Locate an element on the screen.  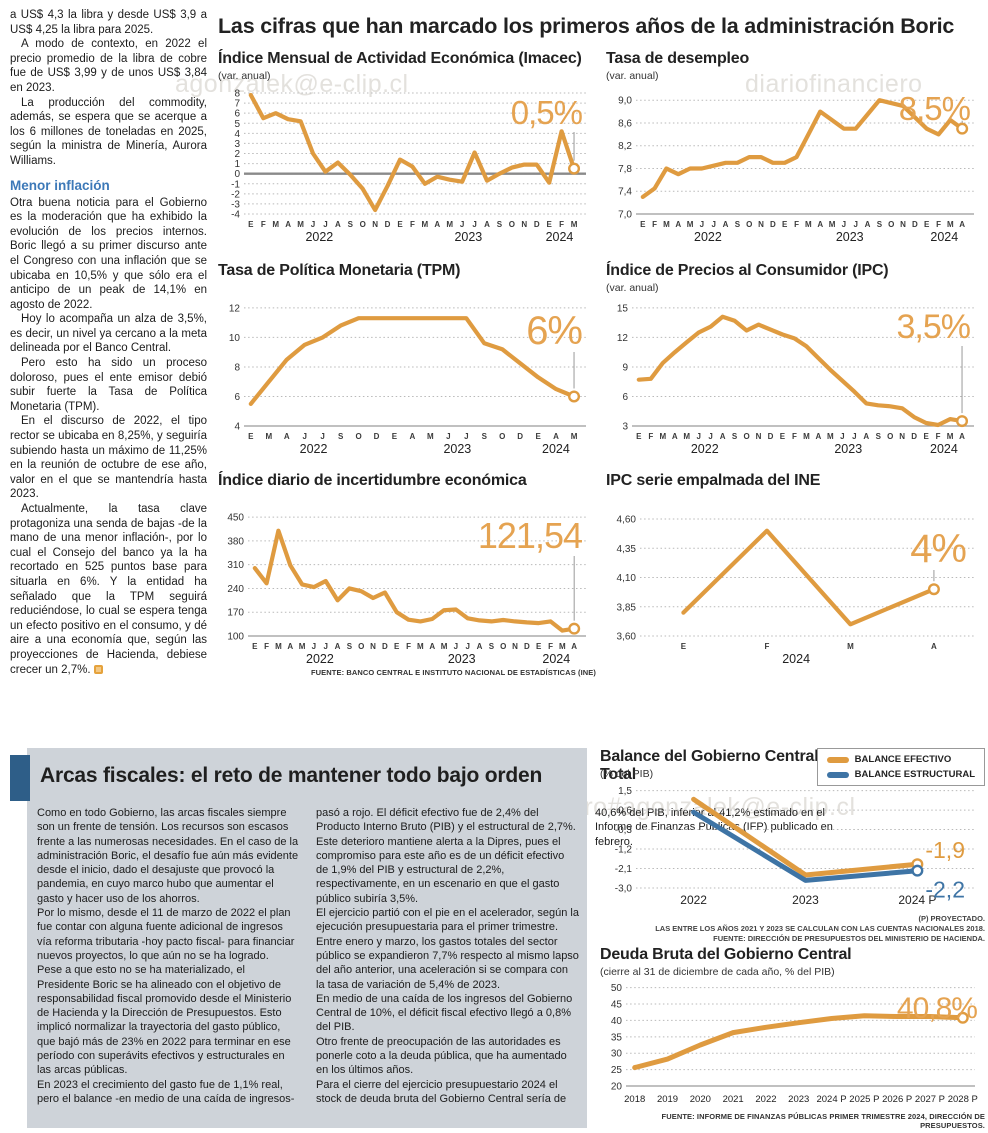
chart-title: Índice diario de incertidumbre económica is located at coordinates (372, 480).